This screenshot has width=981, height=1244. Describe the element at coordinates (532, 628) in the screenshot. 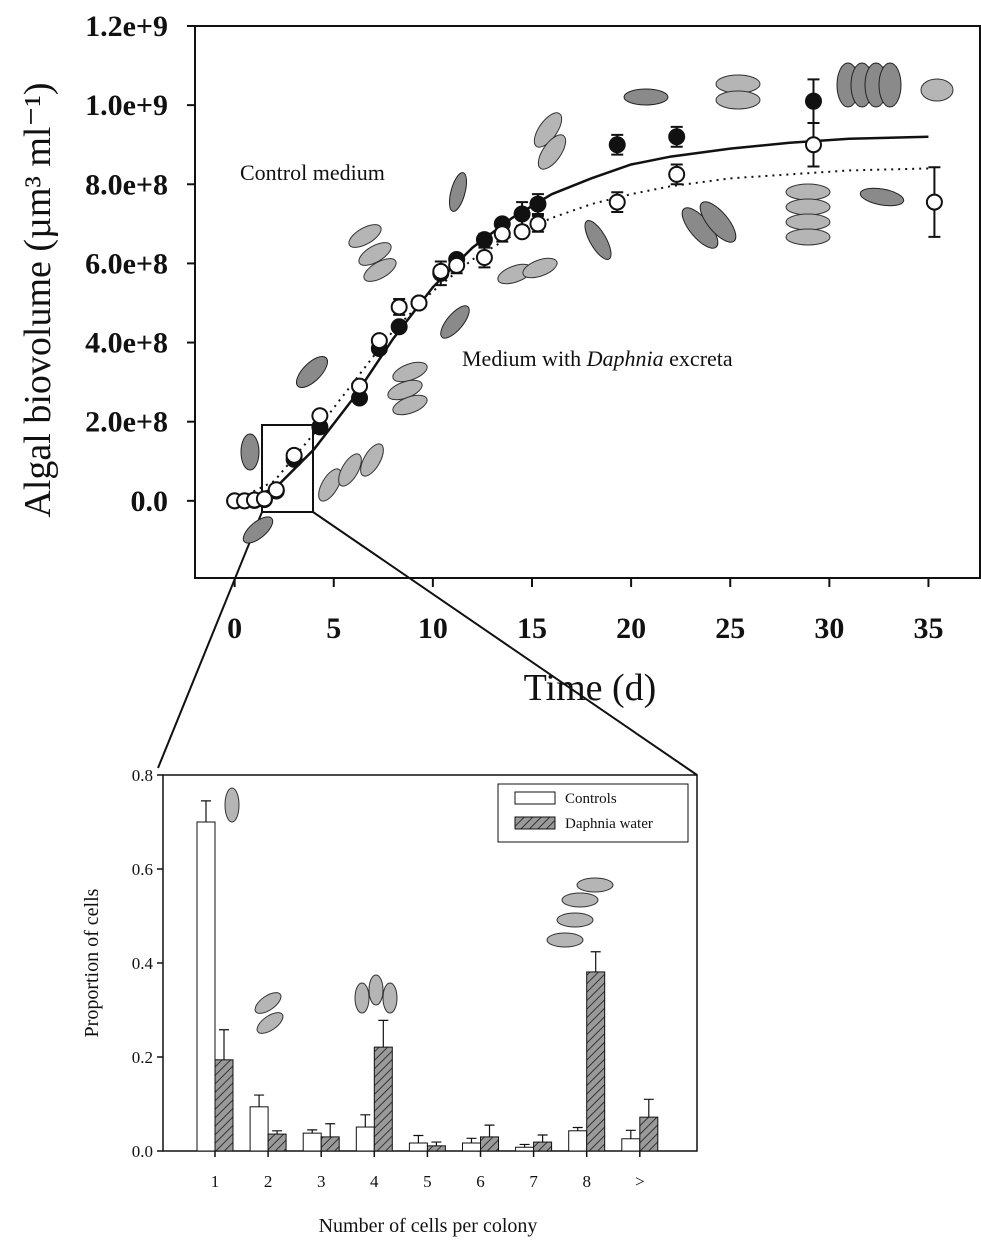

I see `x-tick-label: 15` at that location.